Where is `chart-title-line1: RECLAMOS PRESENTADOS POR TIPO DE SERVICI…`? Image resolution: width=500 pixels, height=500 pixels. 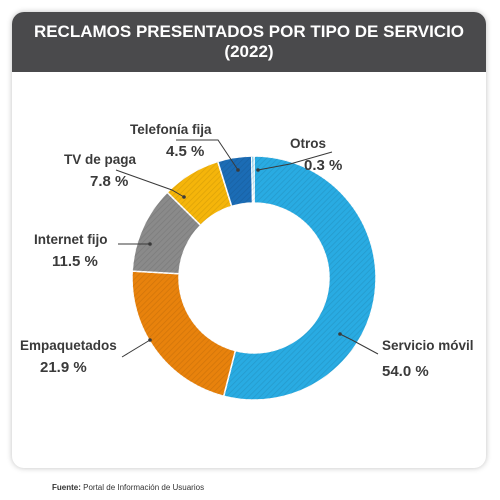
chart-title-line1: RECLAMOS PRESENTADOS POR TIPO DE SERVICI… is located at coordinates (249, 31).